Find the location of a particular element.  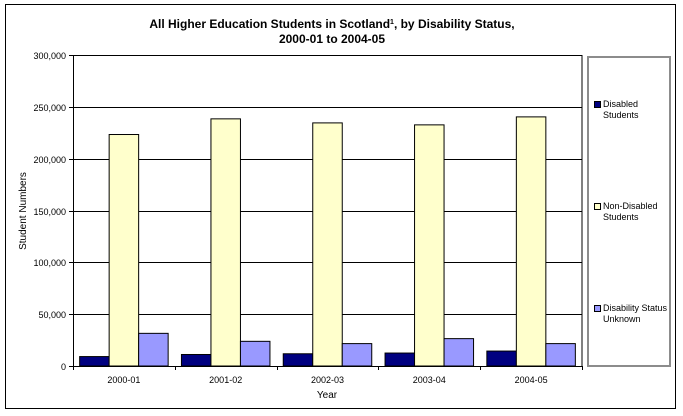

y-tick-label: 150,000 is located at coordinates (49, 212).